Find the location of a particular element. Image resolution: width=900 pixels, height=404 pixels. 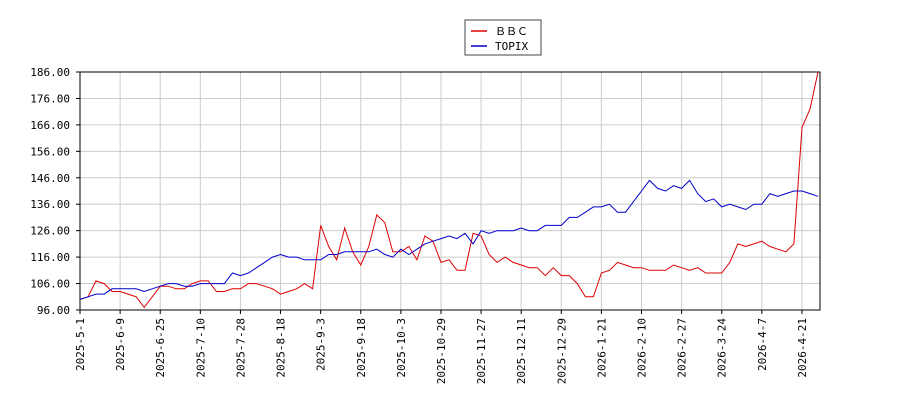

x-tick-label: 2025-10-29 is located at coordinates (441, 351).